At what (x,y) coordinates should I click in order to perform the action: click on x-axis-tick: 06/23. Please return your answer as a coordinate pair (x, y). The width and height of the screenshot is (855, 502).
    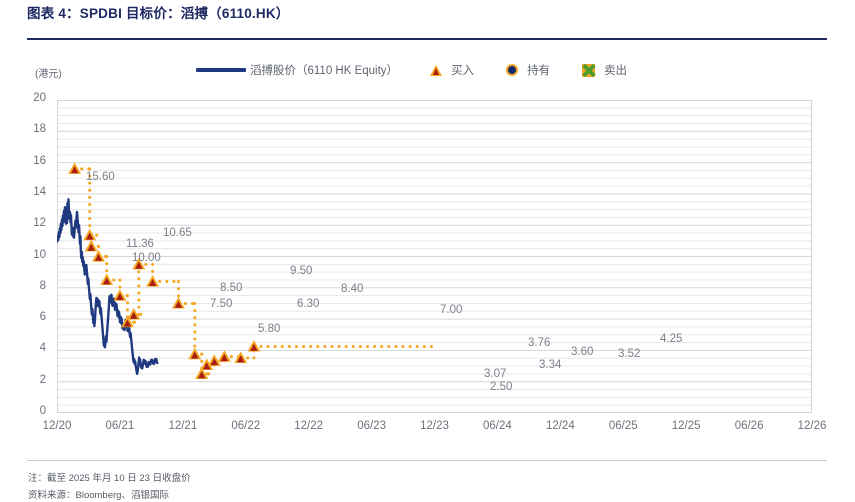
    Looking at the image, I should click on (371, 426).